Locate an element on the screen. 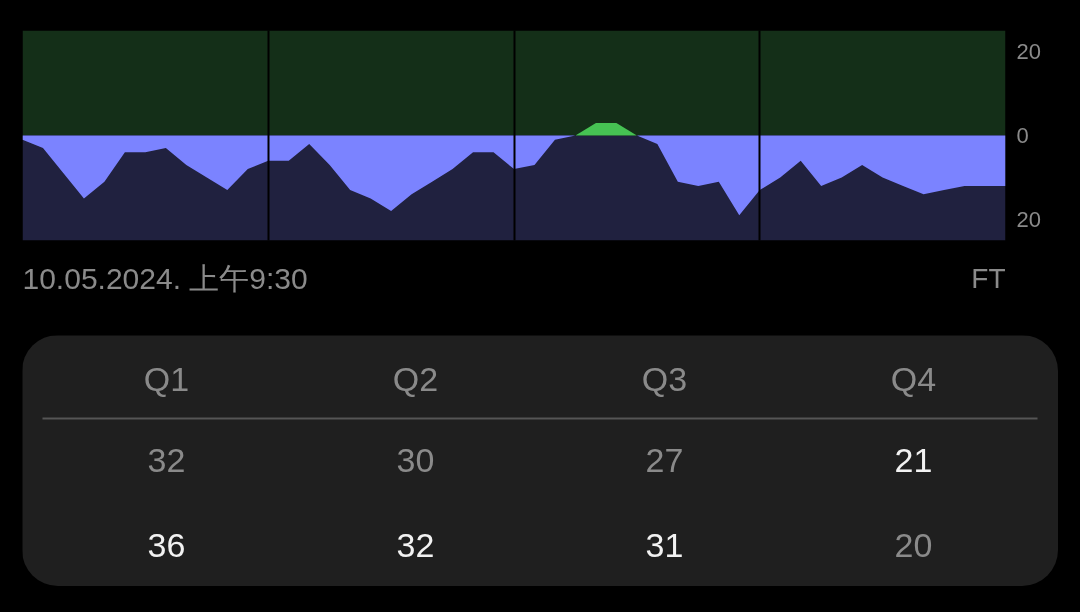 This screenshot has width=1080, height=612. category-label: Q1 is located at coordinates (166, 378).